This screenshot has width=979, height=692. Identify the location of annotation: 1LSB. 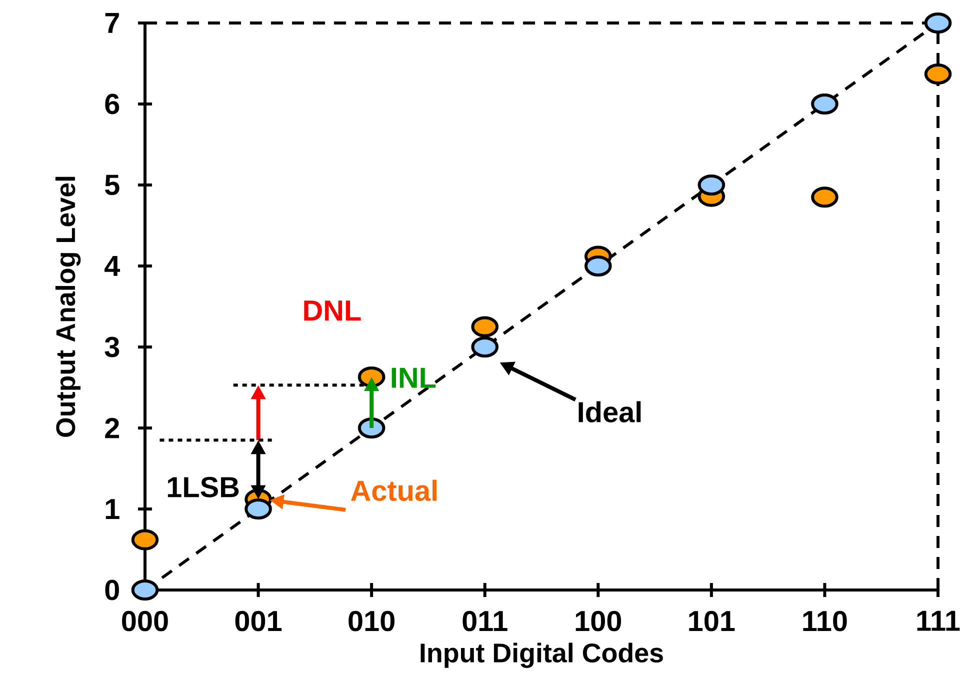
(203, 487).